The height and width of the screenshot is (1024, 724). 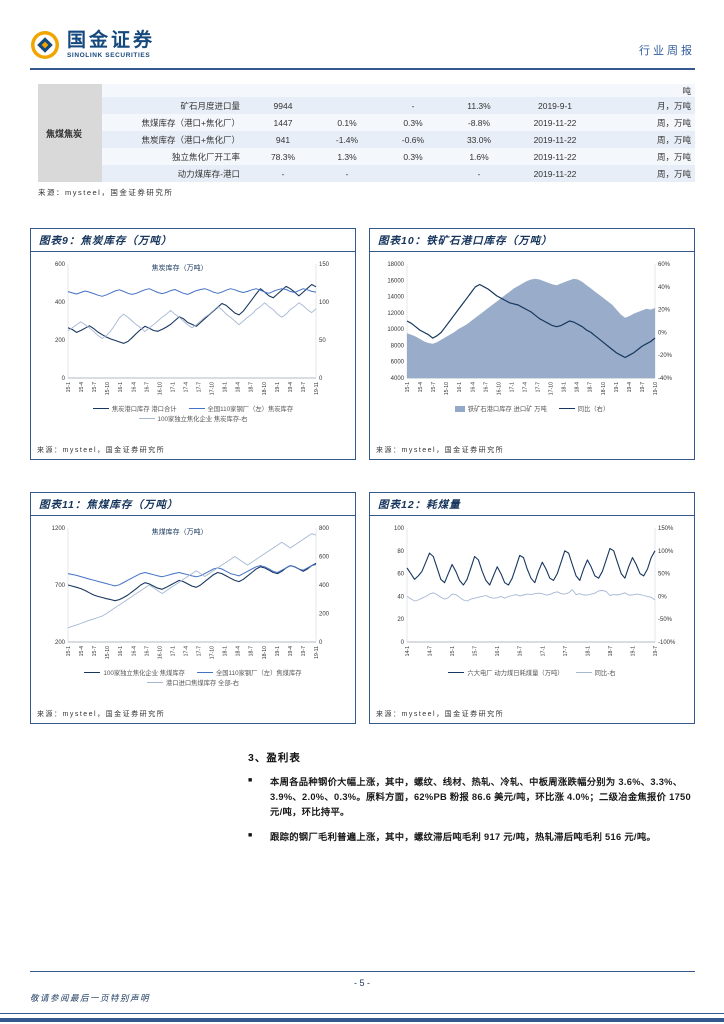 What do you see at coordinates (479, 139) in the screenshot?
I see `cell-chg-3: 33.0%` at bounding box center [479, 139].